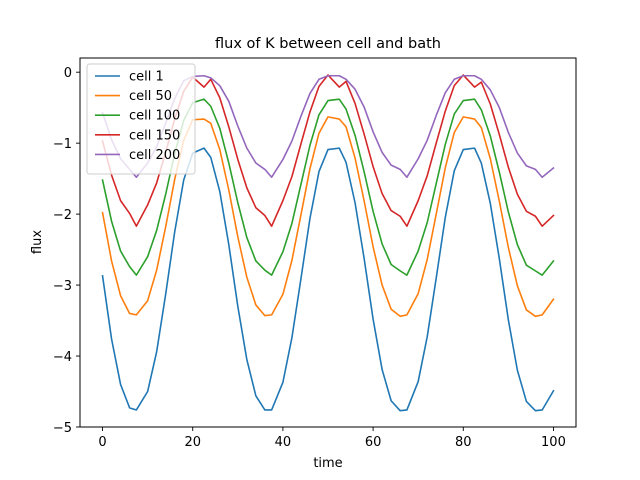 The image size is (640, 480). Describe the element at coordinates (146, 77) in the screenshot. I see `legend-label: cell 1` at that location.